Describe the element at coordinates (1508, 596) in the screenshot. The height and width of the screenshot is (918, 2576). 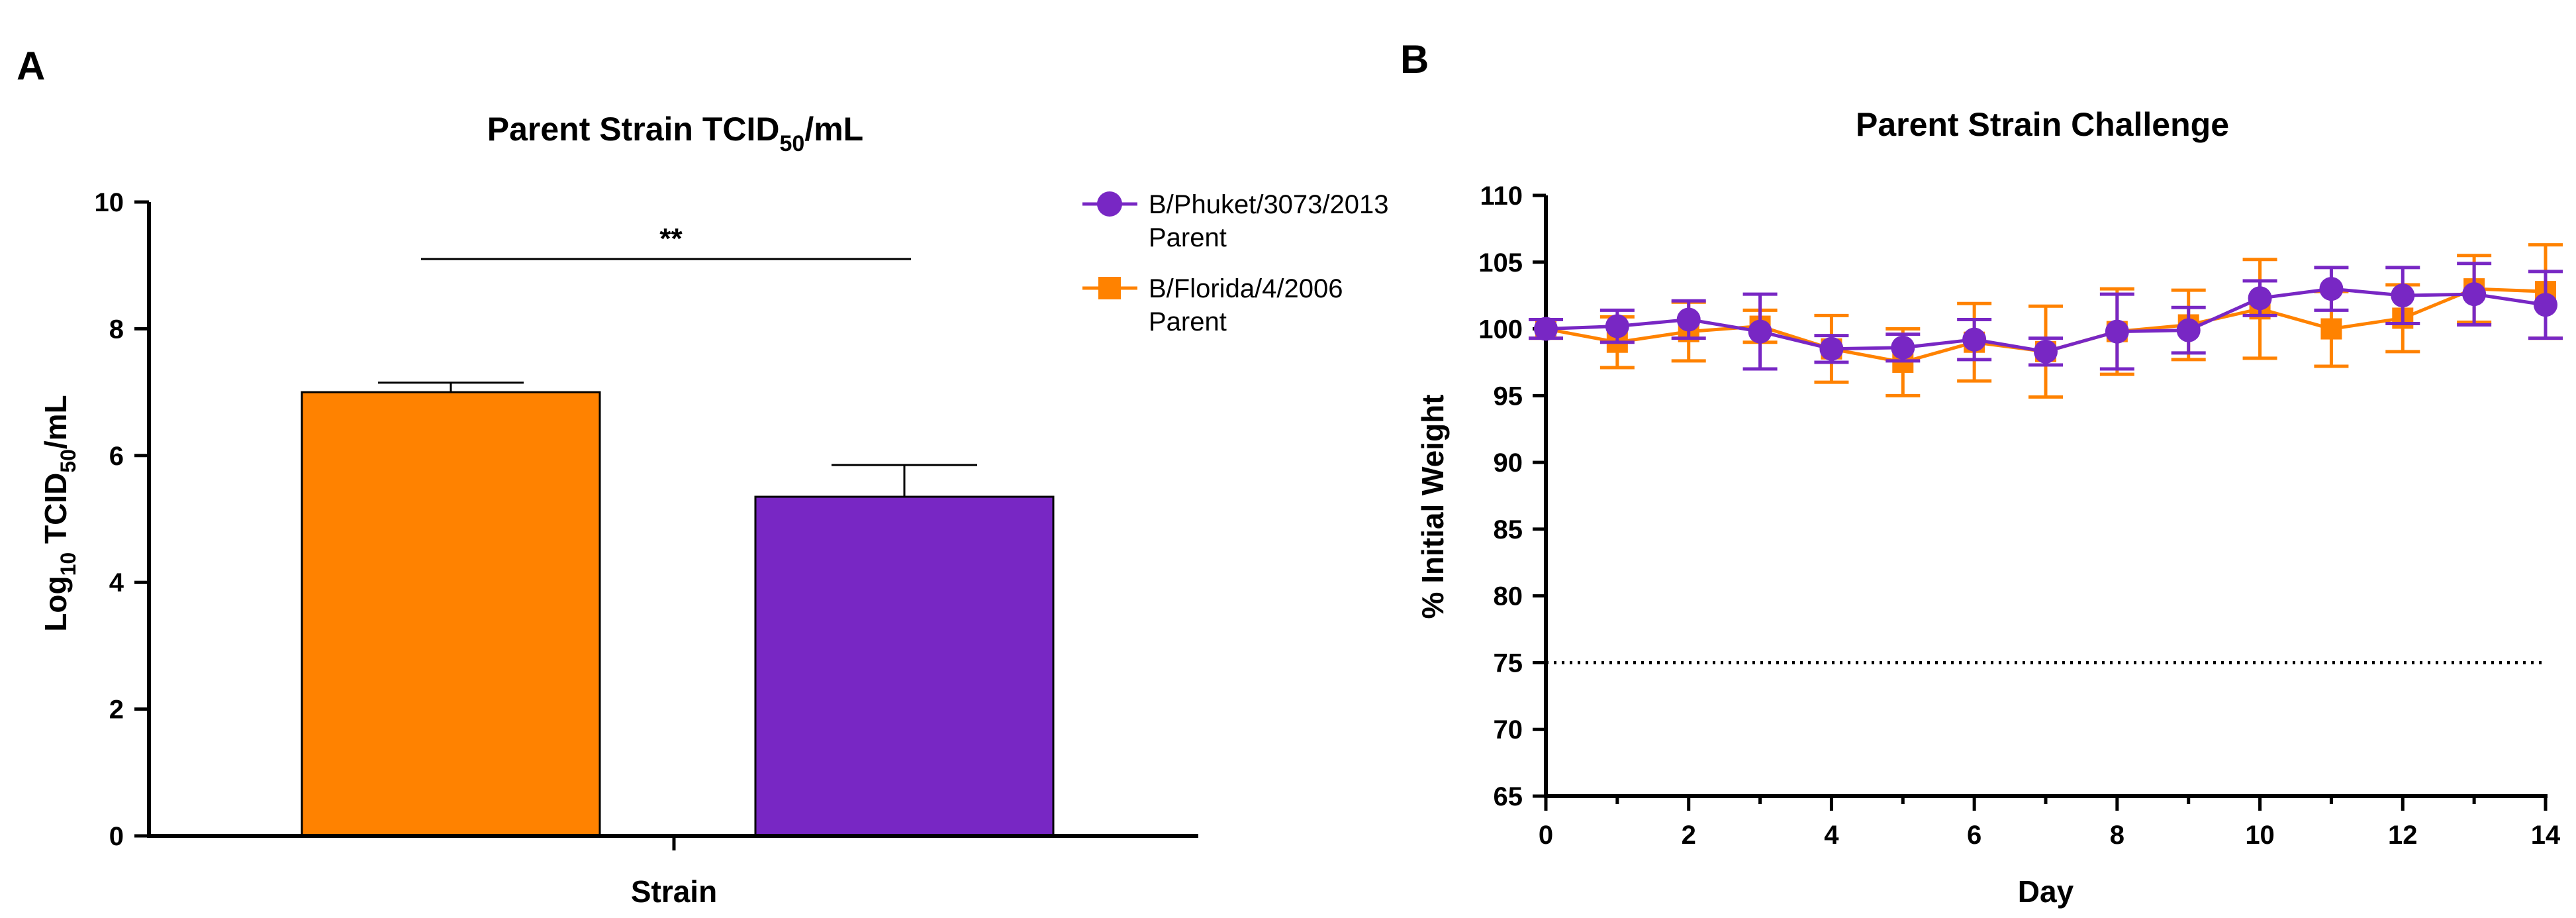
I see `line-y-tick-label: 80` at that location.